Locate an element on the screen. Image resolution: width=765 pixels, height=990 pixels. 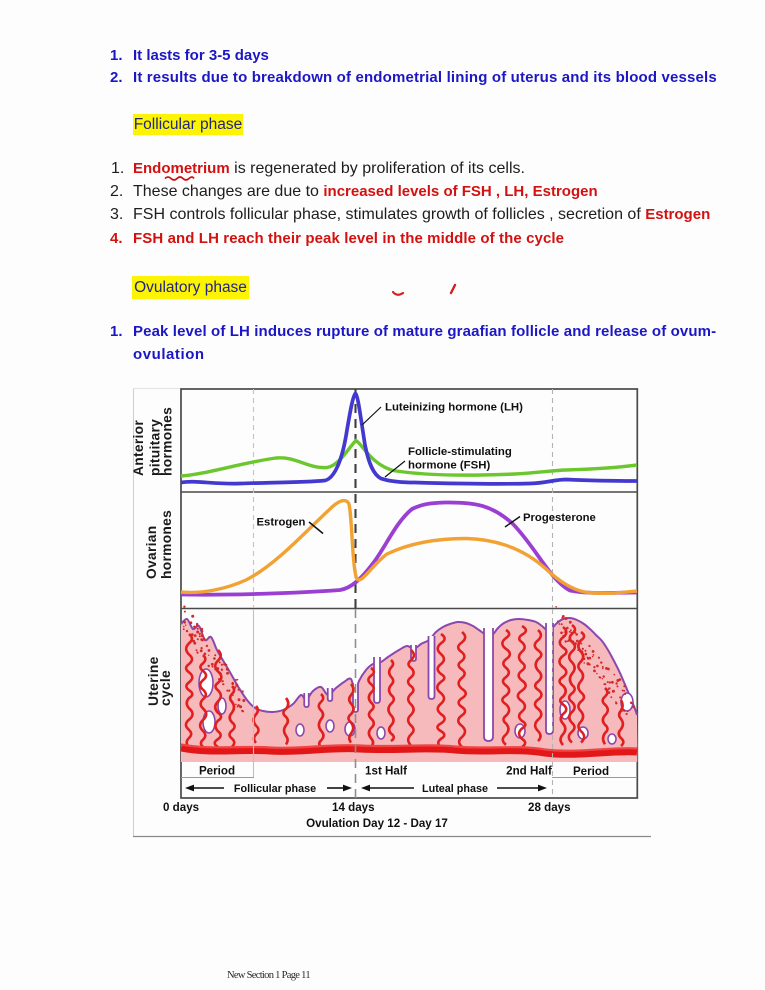
svg-text: Follicle-stimulating is located at coordinates (460, 452).